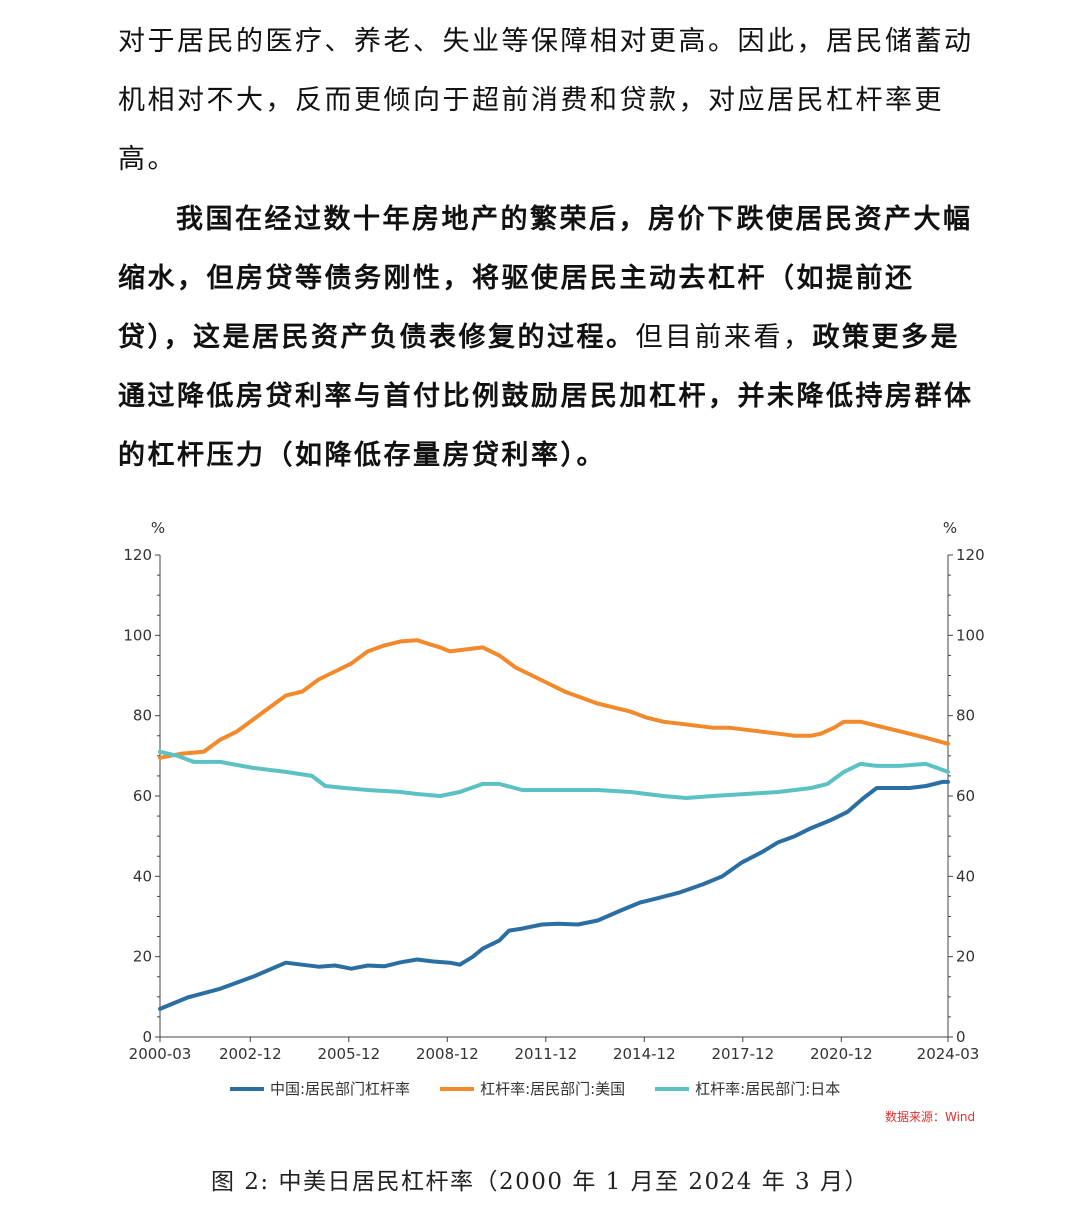 The height and width of the screenshot is (1218, 1080). What do you see at coordinates (672, 1088) in the screenshot?
I see `legend-swatch-japan` at bounding box center [672, 1088].